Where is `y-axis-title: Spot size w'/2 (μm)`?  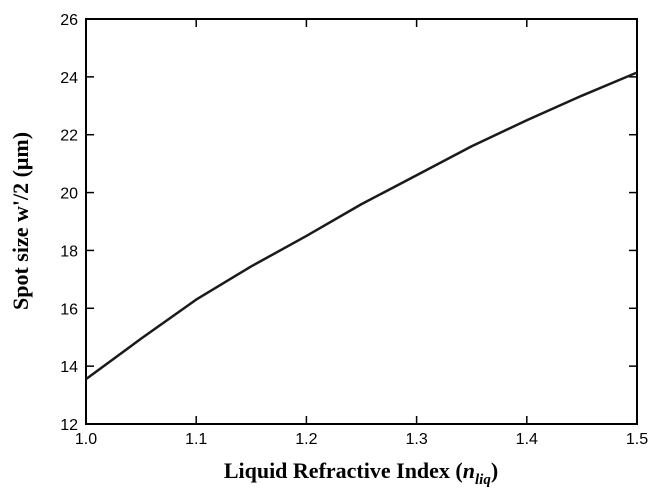
y-axis-title: Spot size w'/2 (μm) is located at coordinates (20, 221).